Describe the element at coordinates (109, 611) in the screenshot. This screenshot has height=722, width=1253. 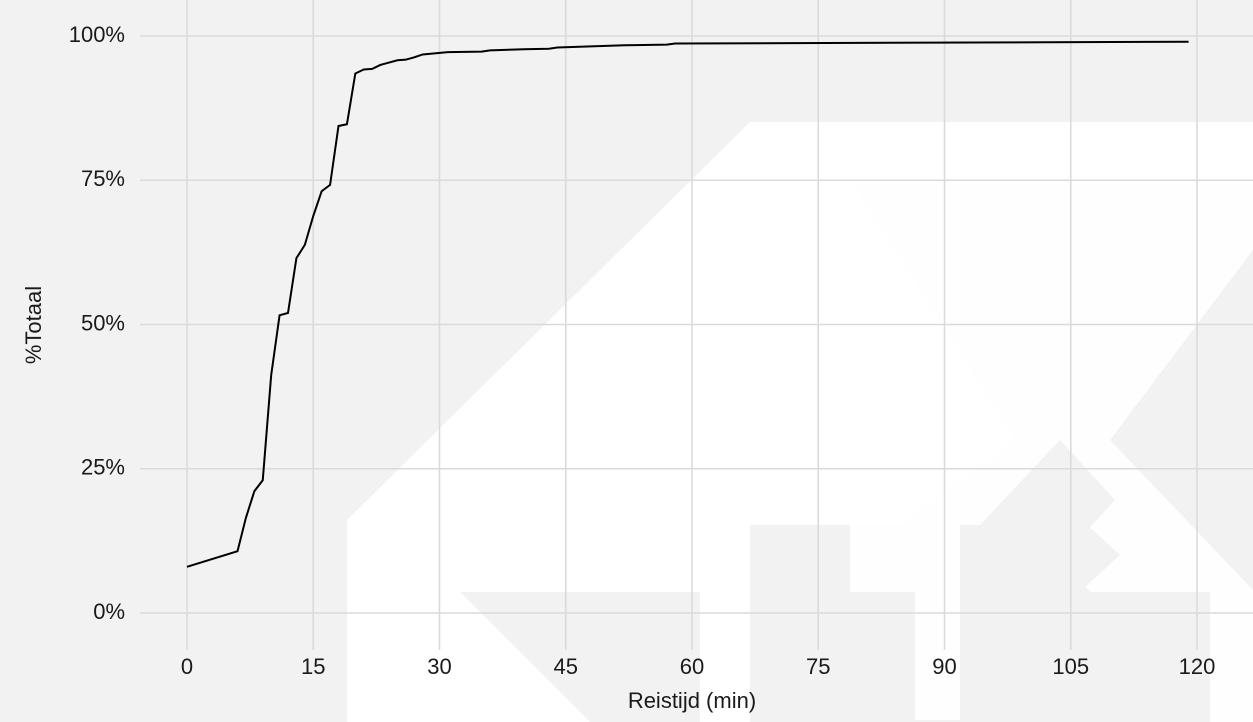
I see `y-tick-label: 0%` at that location.